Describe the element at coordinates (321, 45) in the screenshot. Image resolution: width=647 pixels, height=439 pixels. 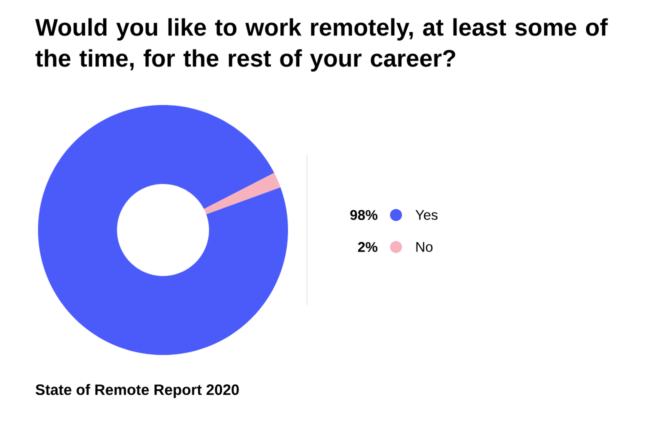
I see `chart-title: Would you like to work remotely, at least some of the time, for the rest of your career?` at that location.